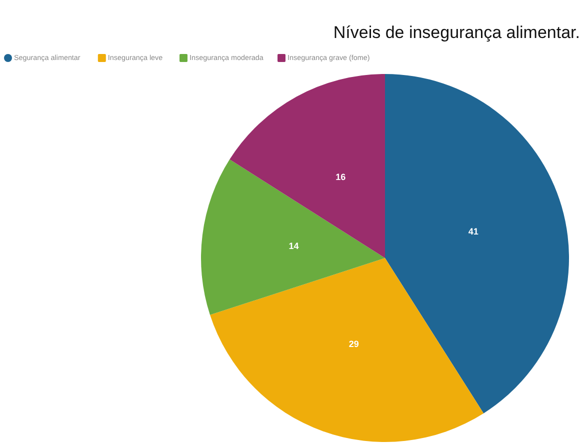 The image size is (582, 446). Describe the element at coordinates (293, 245) in the screenshot. I see `data-label: 14` at that location.